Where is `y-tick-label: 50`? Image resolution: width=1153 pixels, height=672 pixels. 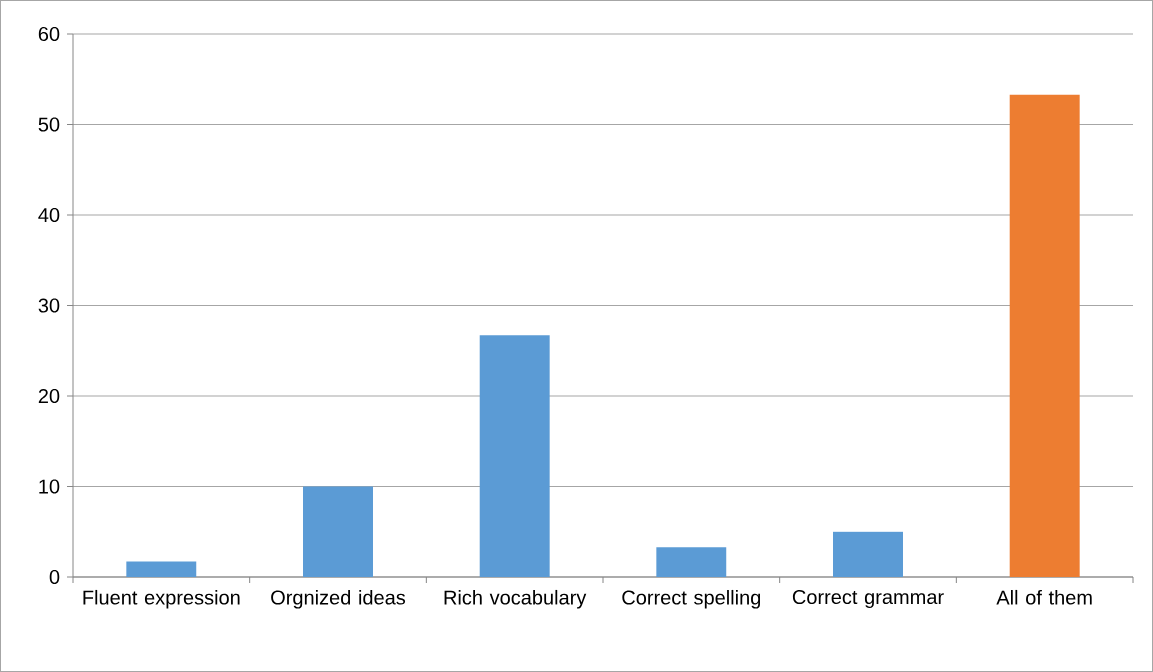
y-tick-label: 50 is located at coordinates (49, 124).